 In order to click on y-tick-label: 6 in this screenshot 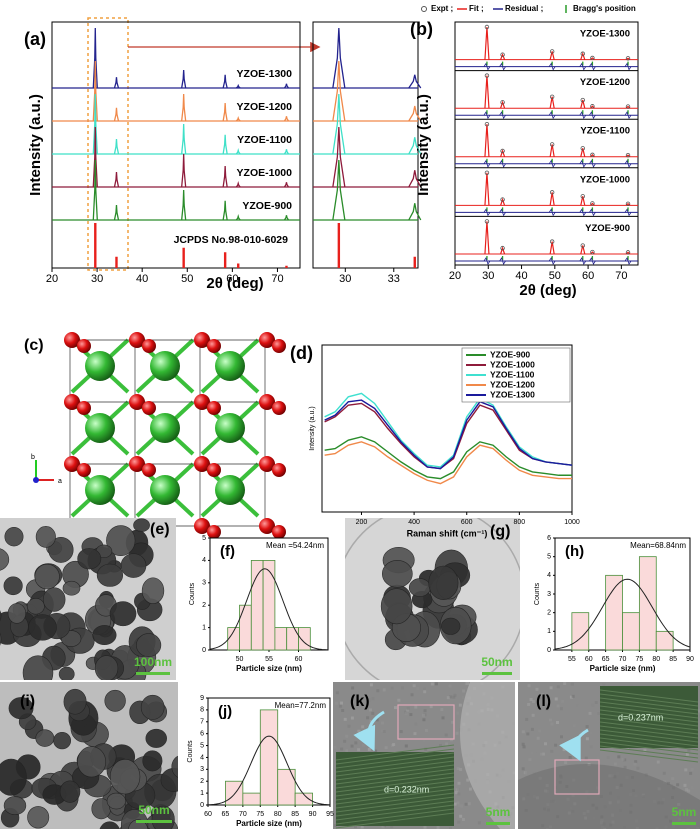, I will do `click(202, 734)`.